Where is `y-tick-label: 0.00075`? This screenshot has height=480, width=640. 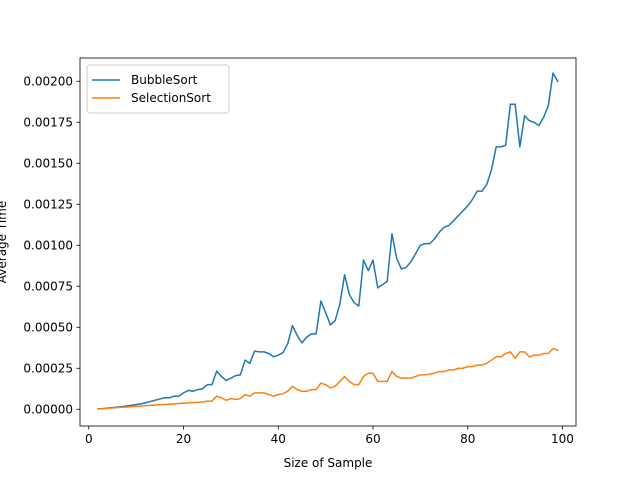
y-tick-label: 0.00075 is located at coordinates (48, 287).